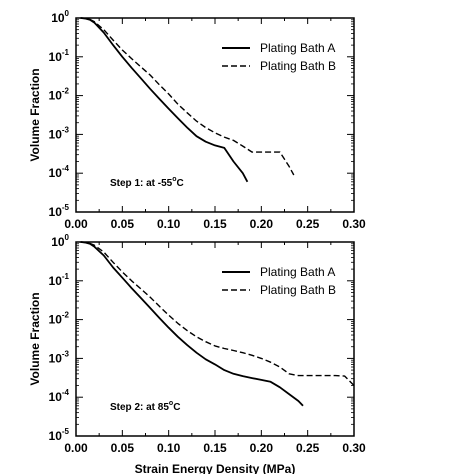 Image resolution: width=474 pixels, height=474 pixels. What do you see at coordinates (139, 407) in the screenshot?
I see `step-annotation-text-bottom: Step 2: at 85` at bounding box center [139, 407].